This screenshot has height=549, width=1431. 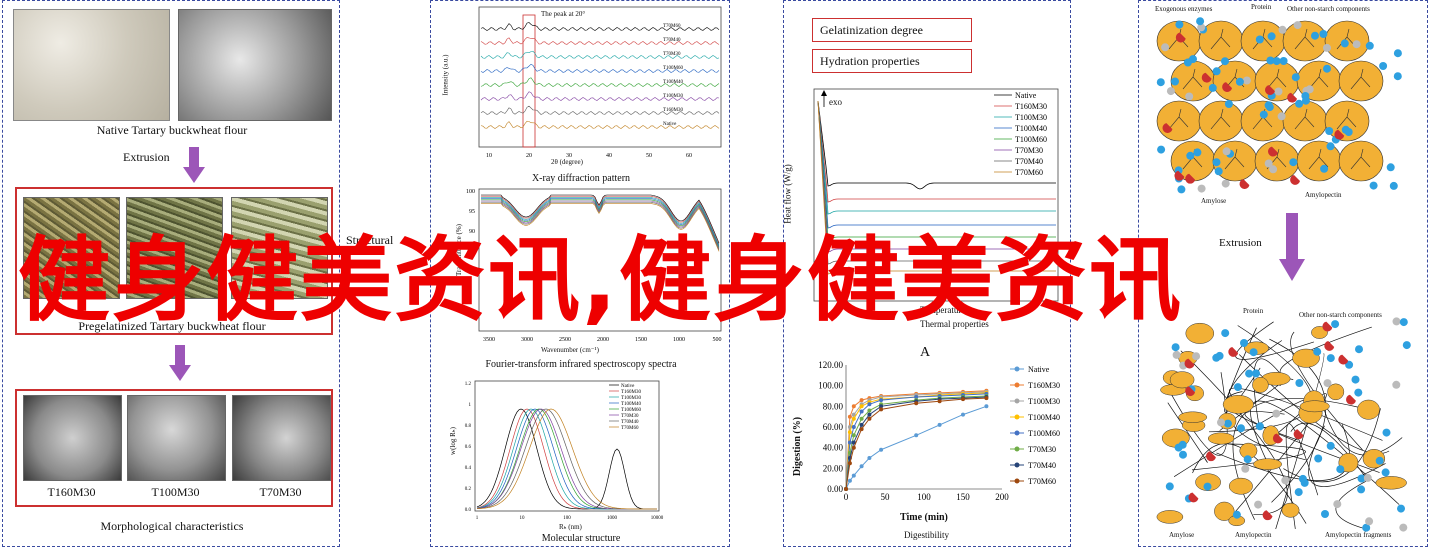 I want to click on ftir-ytick: 95, so click(x=472, y=212).